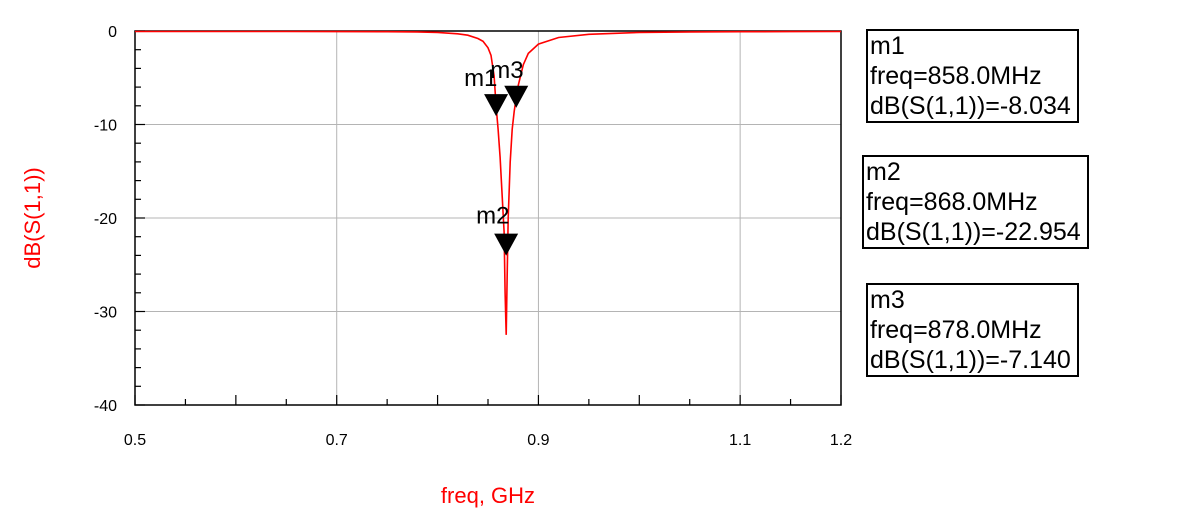 The width and height of the screenshot is (1191, 515). I want to click on x-axis-title: freq, GHz, so click(488, 495).